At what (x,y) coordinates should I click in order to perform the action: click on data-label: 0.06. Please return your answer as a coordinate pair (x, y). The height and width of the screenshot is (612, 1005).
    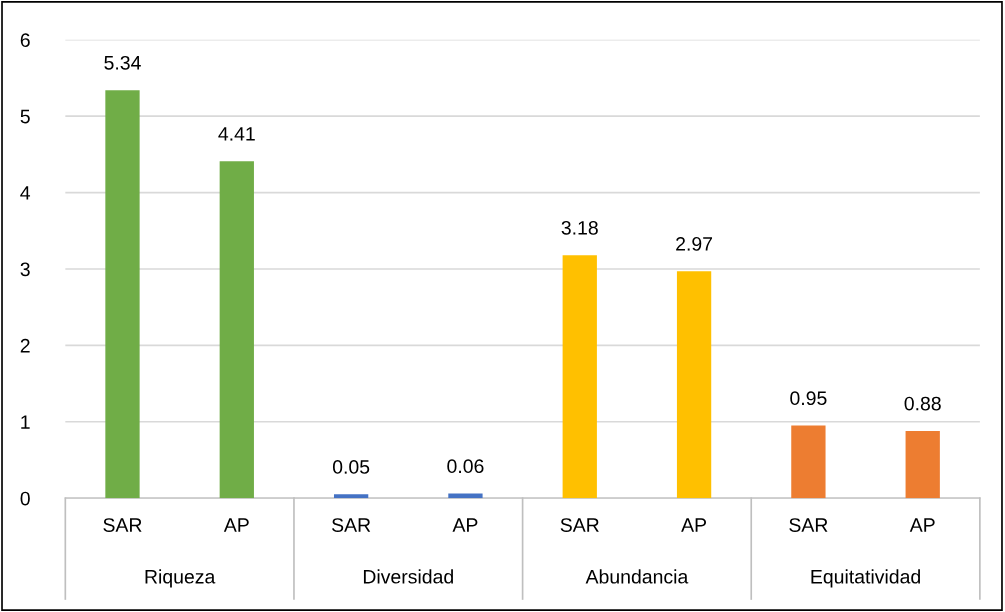
    Looking at the image, I should click on (465, 466).